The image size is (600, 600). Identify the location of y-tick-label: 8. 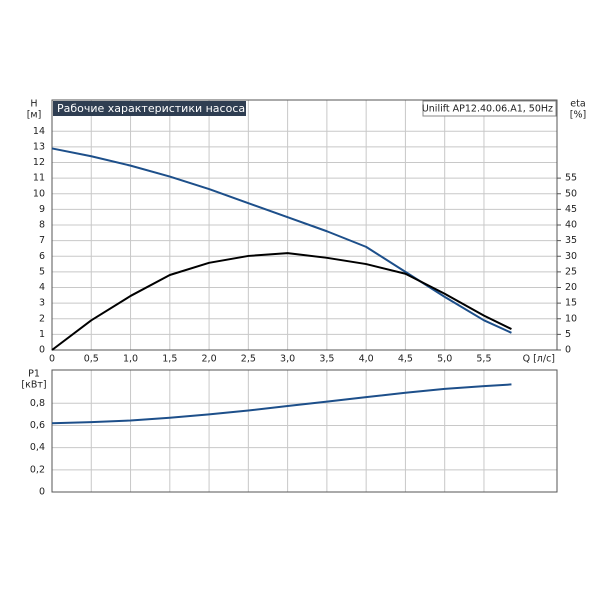
(42, 225).